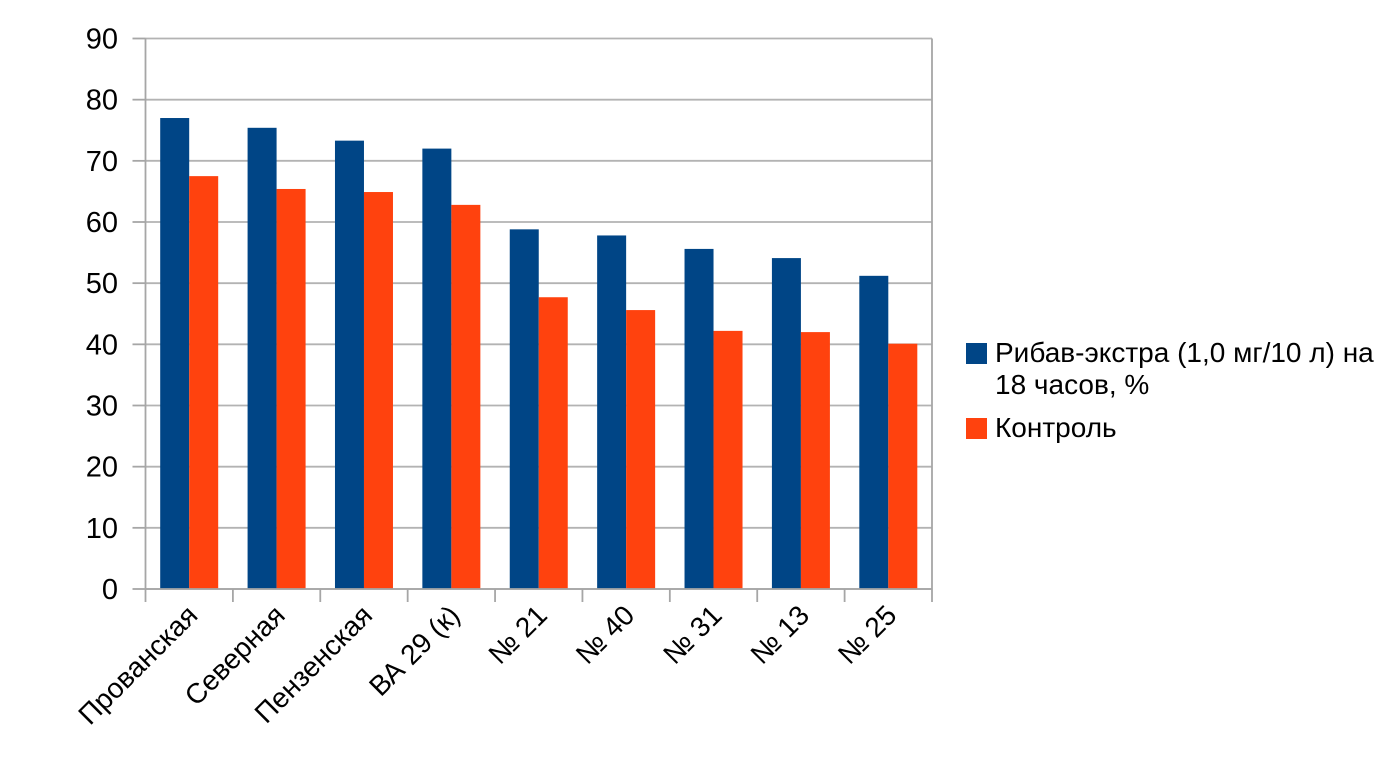 This screenshot has height=768, width=1392. What do you see at coordinates (102, 40) in the screenshot?
I see `y-tick-label: 90` at bounding box center [102, 40].